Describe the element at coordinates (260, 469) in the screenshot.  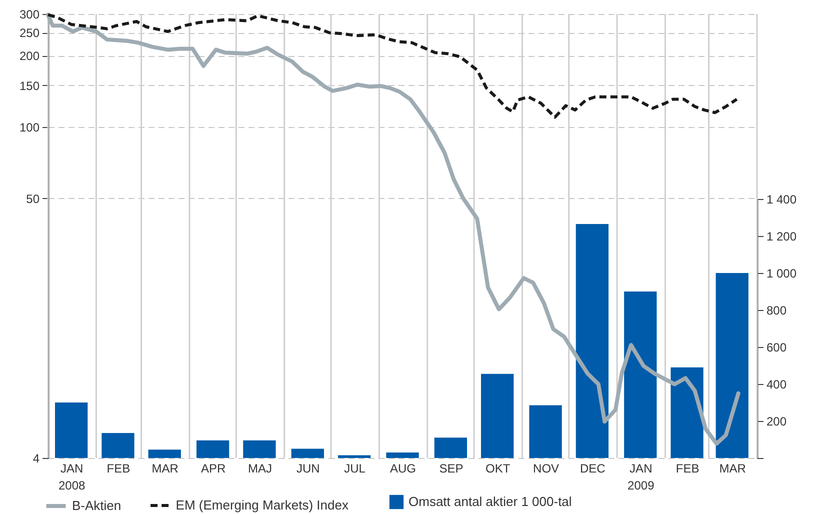
I see `x-tick-label: MAJ` at that location.